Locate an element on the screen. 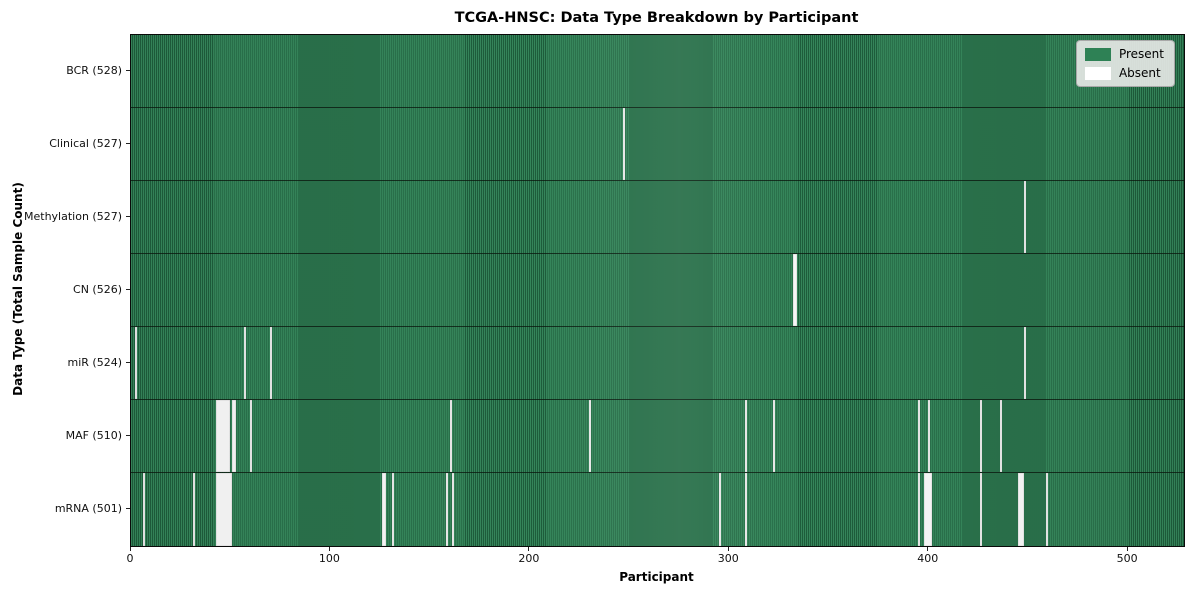 The height and width of the screenshot is (600, 1200). ytick-label-Clinical: Clinical (527) is located at coordinates (85, 143).